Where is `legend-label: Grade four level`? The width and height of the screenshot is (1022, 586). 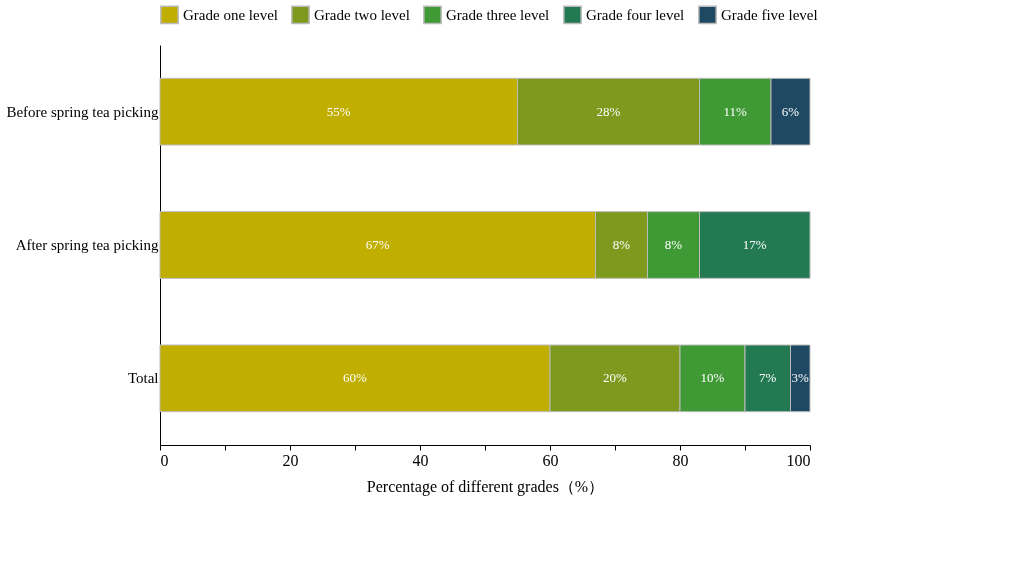 legend-label: Grade four level is located at coordinates (635, 14).